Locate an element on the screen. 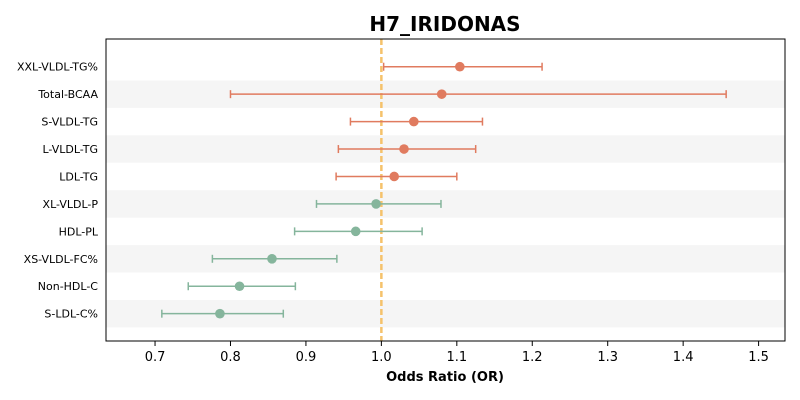 The height and width of the screenshot is (400, 800). x-axis-ticks: 0.7 0.8 0.9 1.0 1.1 1.2 1.3 1.4 1.5 is located at coordinates (457, 353).